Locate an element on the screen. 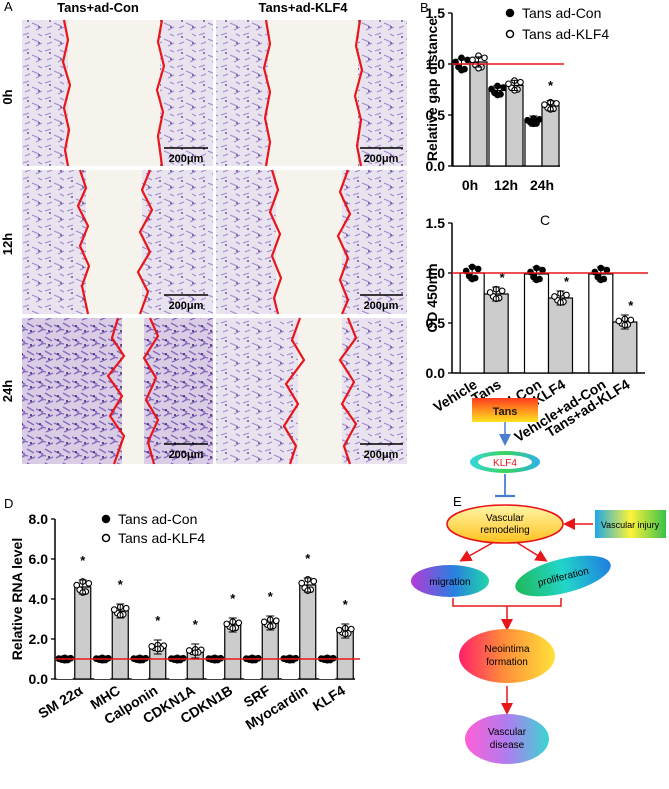 This screenshot has height=789, width=669. panel-b-letter: B is located at coordinates (424, 7).